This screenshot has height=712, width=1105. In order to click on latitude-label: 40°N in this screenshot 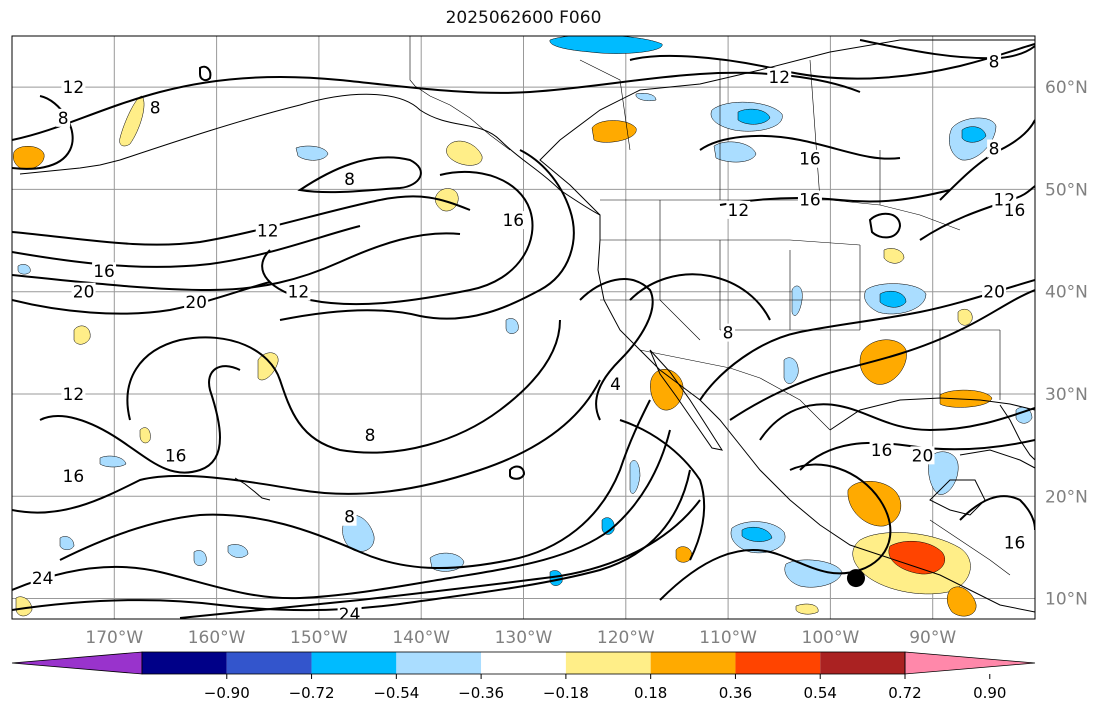, I will do `click(1066, 293)`.